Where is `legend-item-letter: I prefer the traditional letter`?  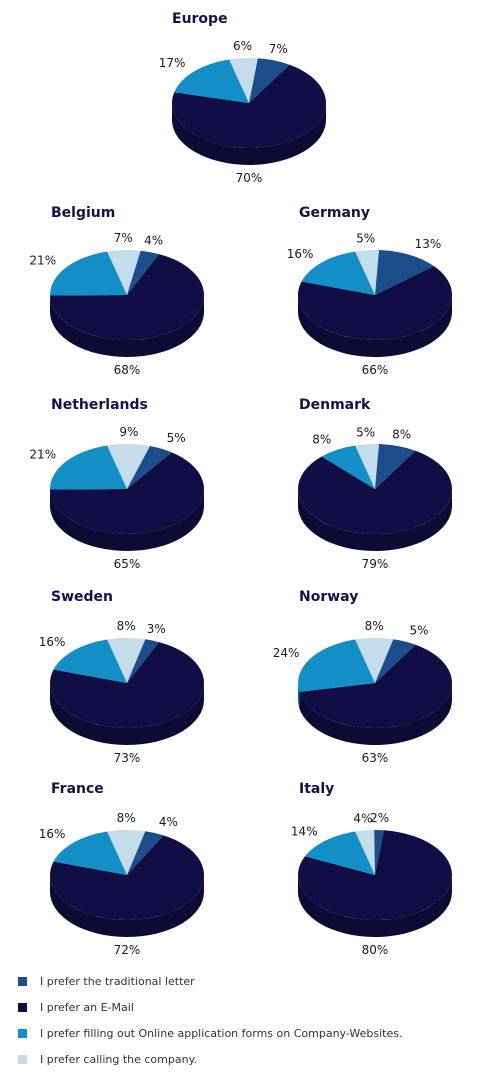
legend-item-letter: I prefer the traditional letter is located at coordinates (253, 981).